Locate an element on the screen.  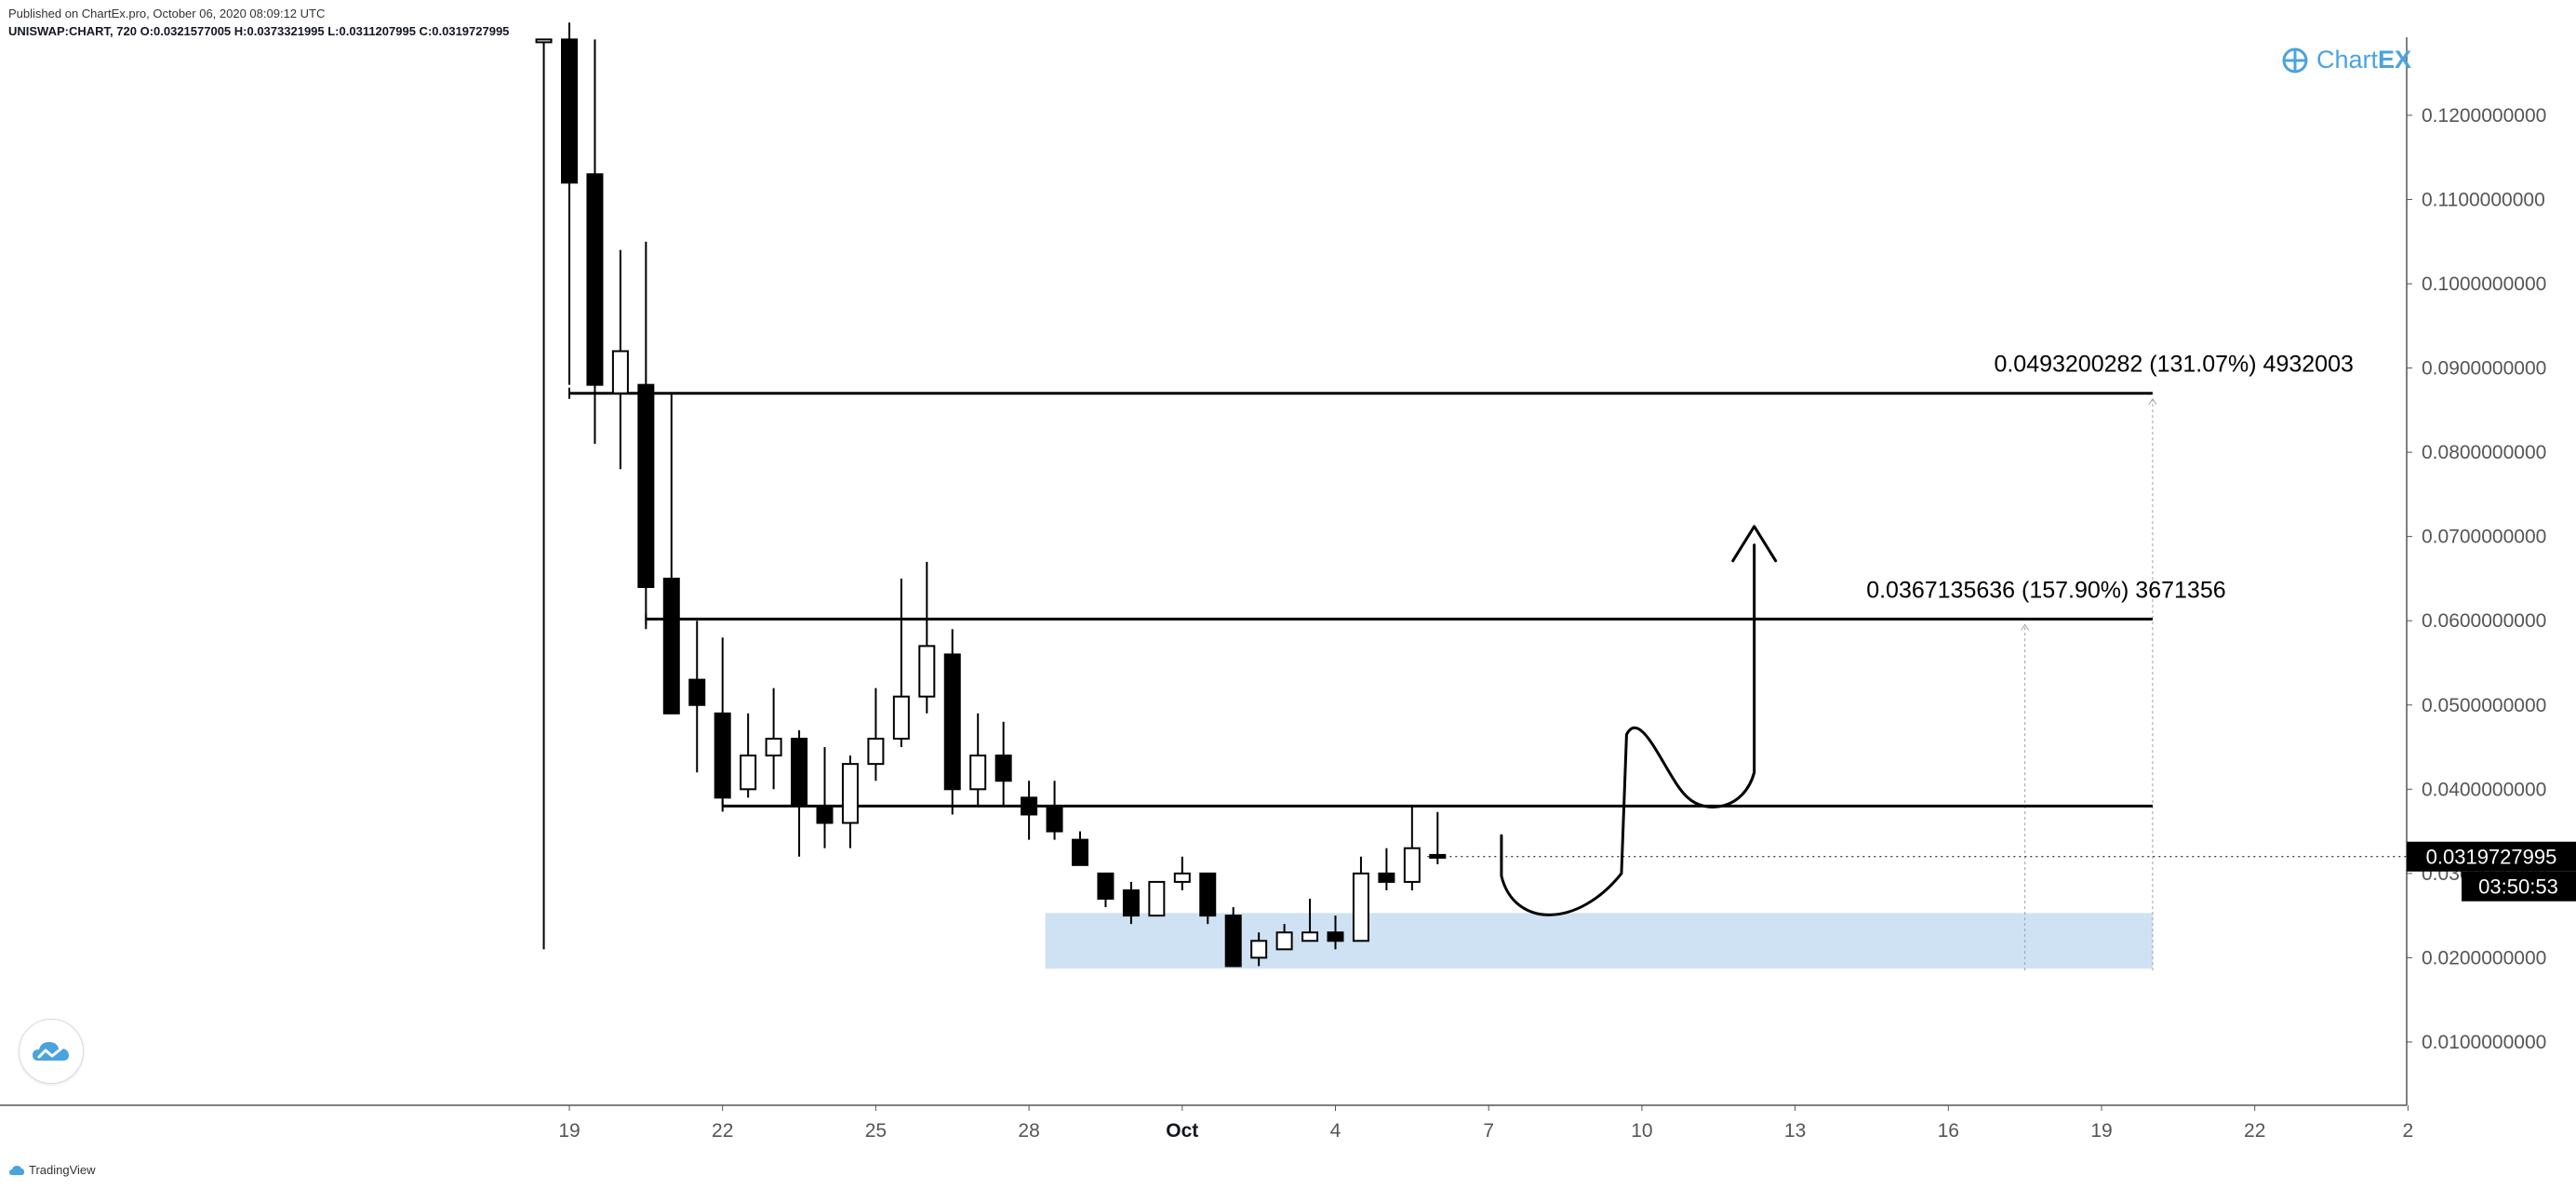
countdown-badge is located at coordinates (2519, 887).